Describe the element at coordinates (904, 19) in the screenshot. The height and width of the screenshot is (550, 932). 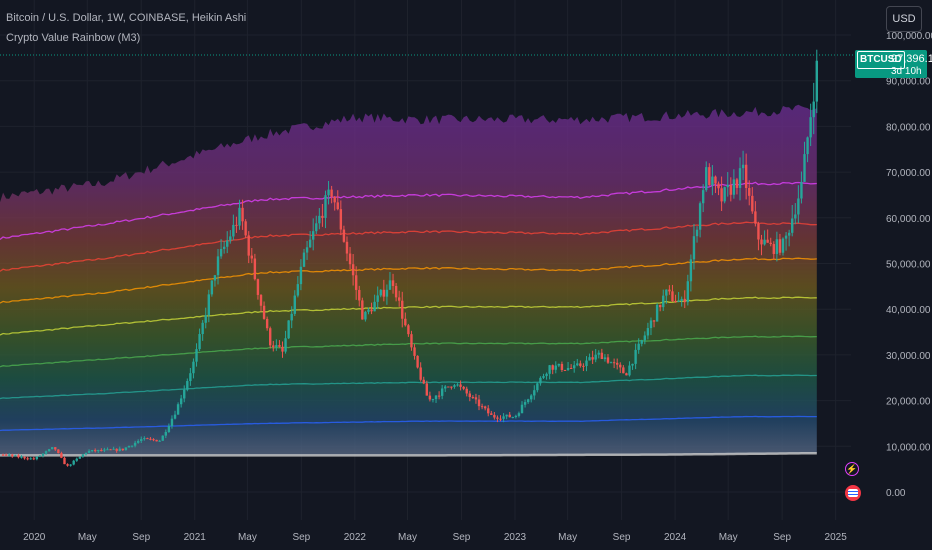
I see `currency-button: USD` at that location.